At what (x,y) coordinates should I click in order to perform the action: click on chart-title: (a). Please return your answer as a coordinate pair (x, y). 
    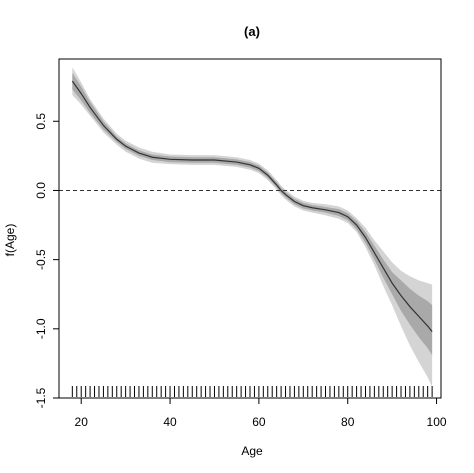
    Looking at the image, I should click on (252, 31).